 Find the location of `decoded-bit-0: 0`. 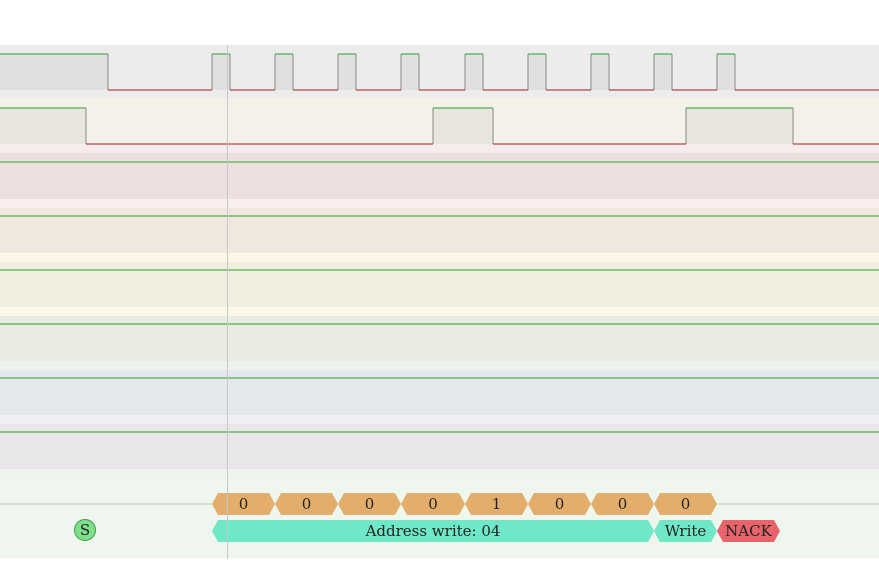

decoded-bit-0: 0 is located at coordinates (243, 504).